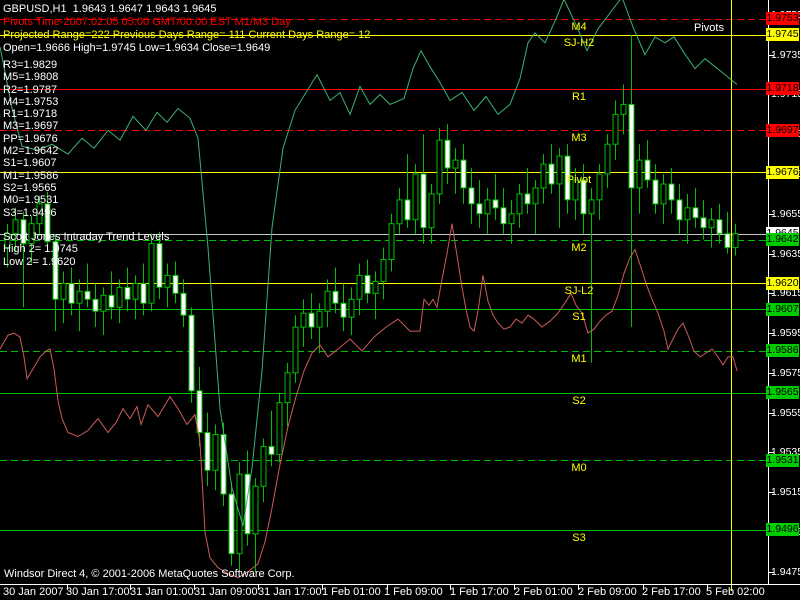 The height and width of the screenshot is (600, 800). Describe the element at coordinates (579, 43) in the screenshot. I see `level-label-SJ-H2: SJ-H2` at that location.